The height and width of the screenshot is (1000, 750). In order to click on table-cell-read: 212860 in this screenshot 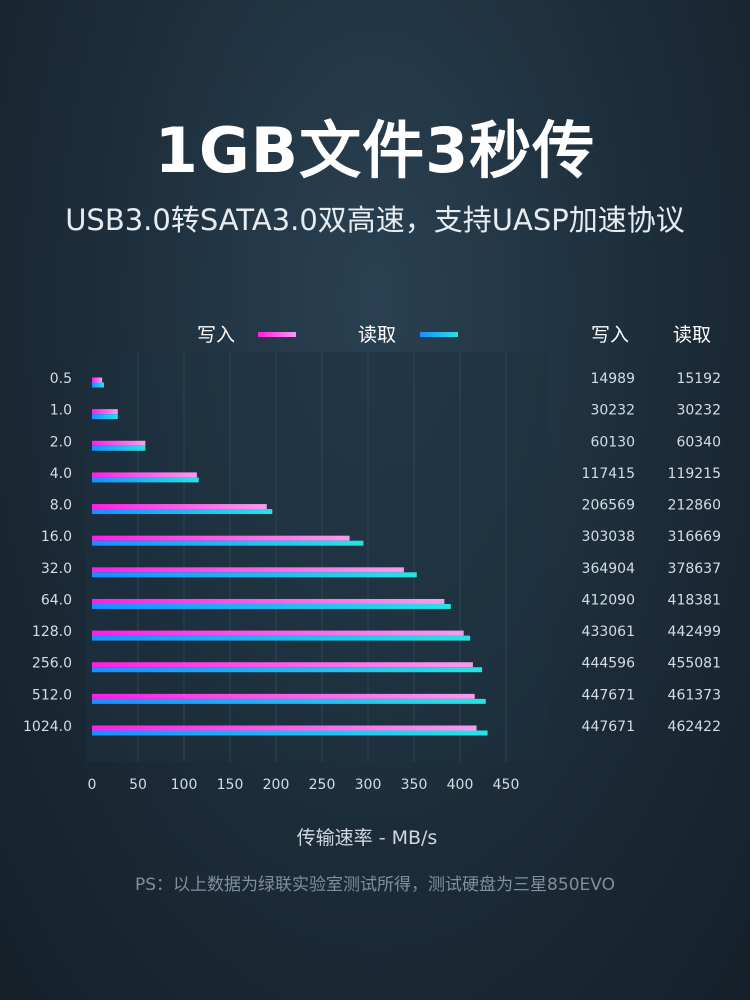, I will do `click(694, 506)`.